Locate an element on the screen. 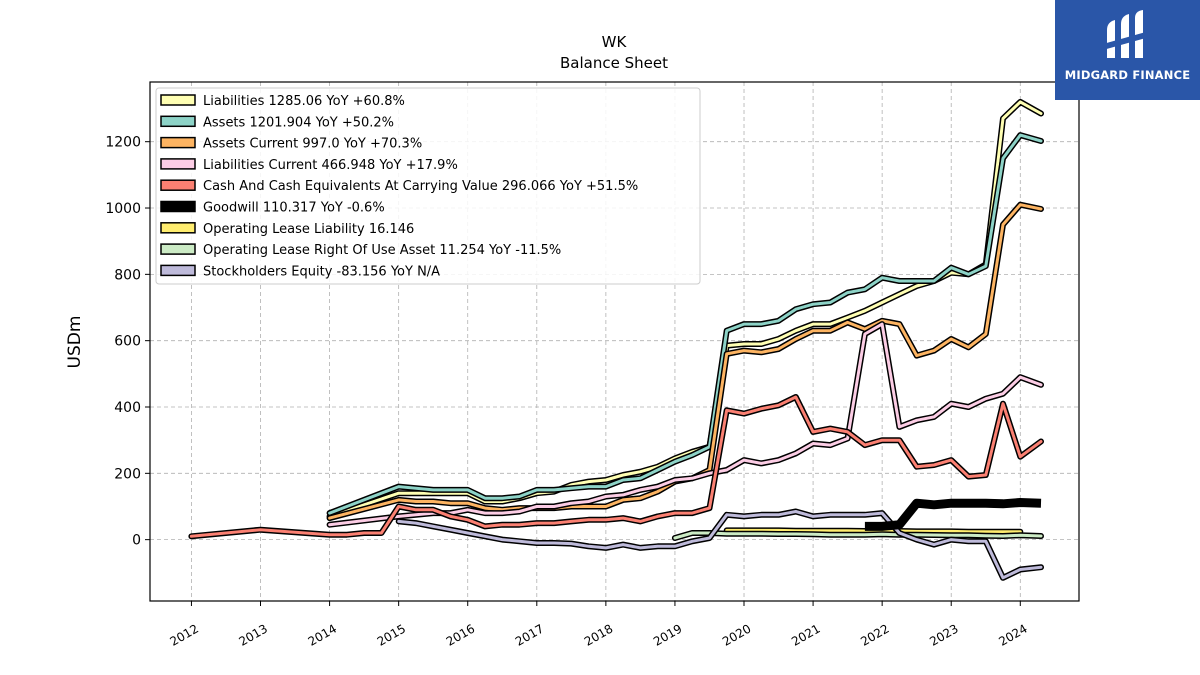  legend-label: Liabilities Current 466.948 YoY +17.9% is located at coordinates (330, 165).